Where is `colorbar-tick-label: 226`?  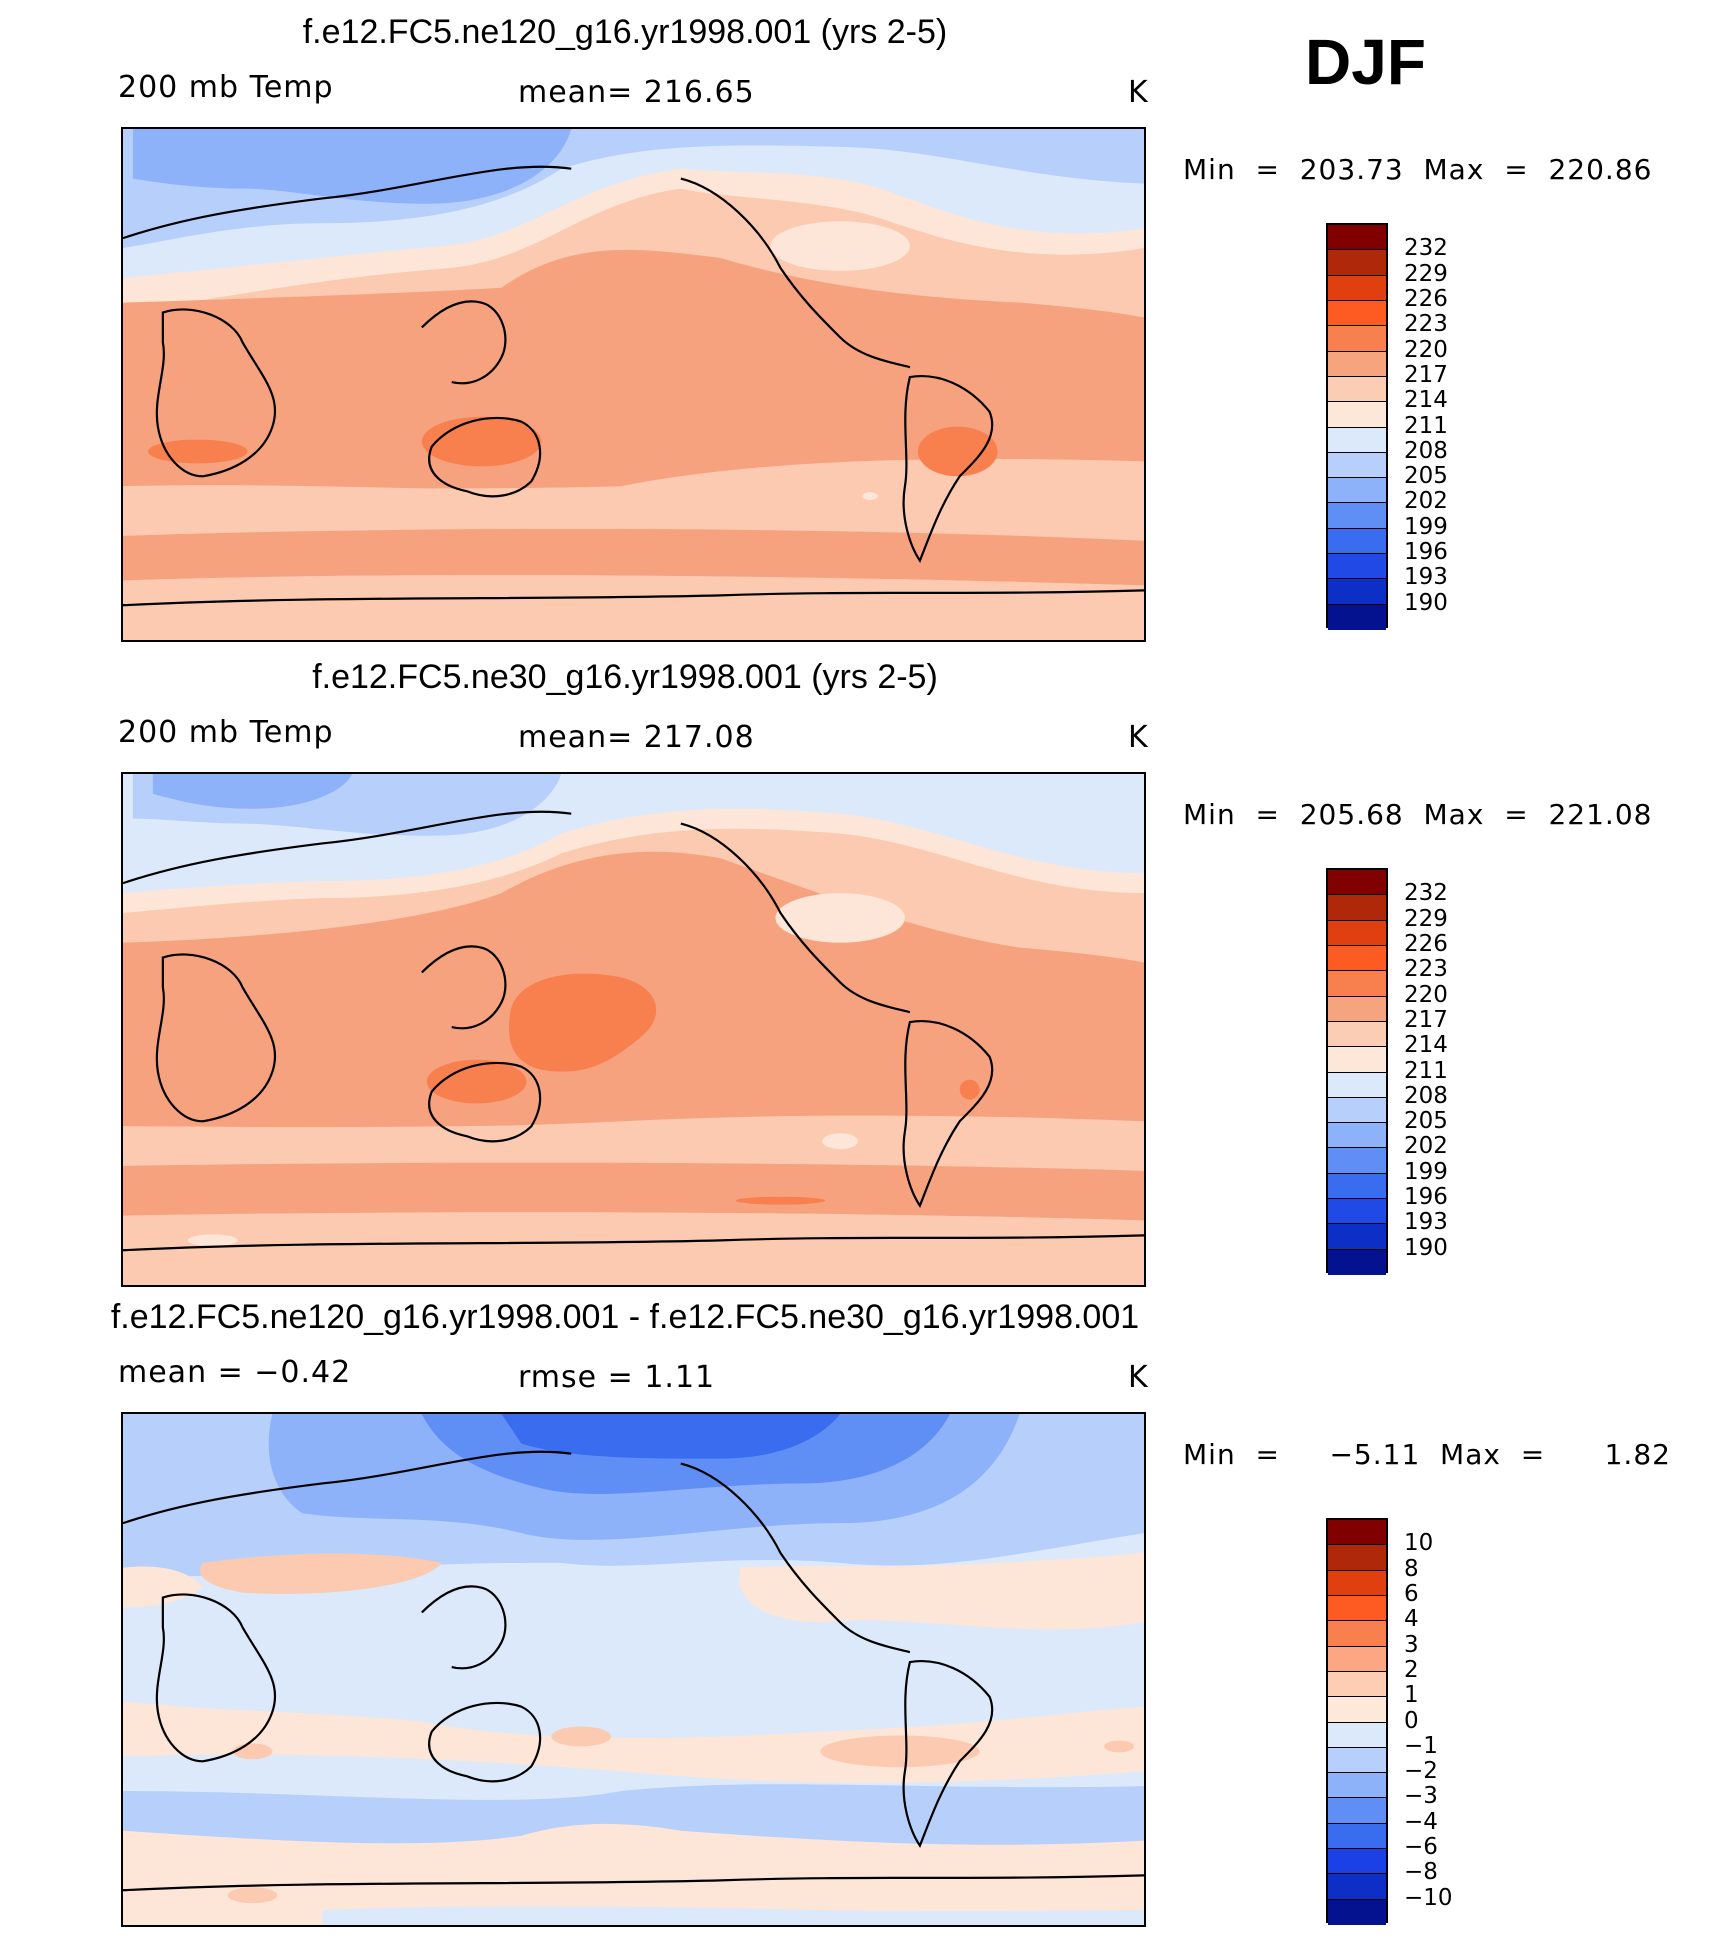 colorbar-tick-label: 226 is located at coordinates (1426, 943).